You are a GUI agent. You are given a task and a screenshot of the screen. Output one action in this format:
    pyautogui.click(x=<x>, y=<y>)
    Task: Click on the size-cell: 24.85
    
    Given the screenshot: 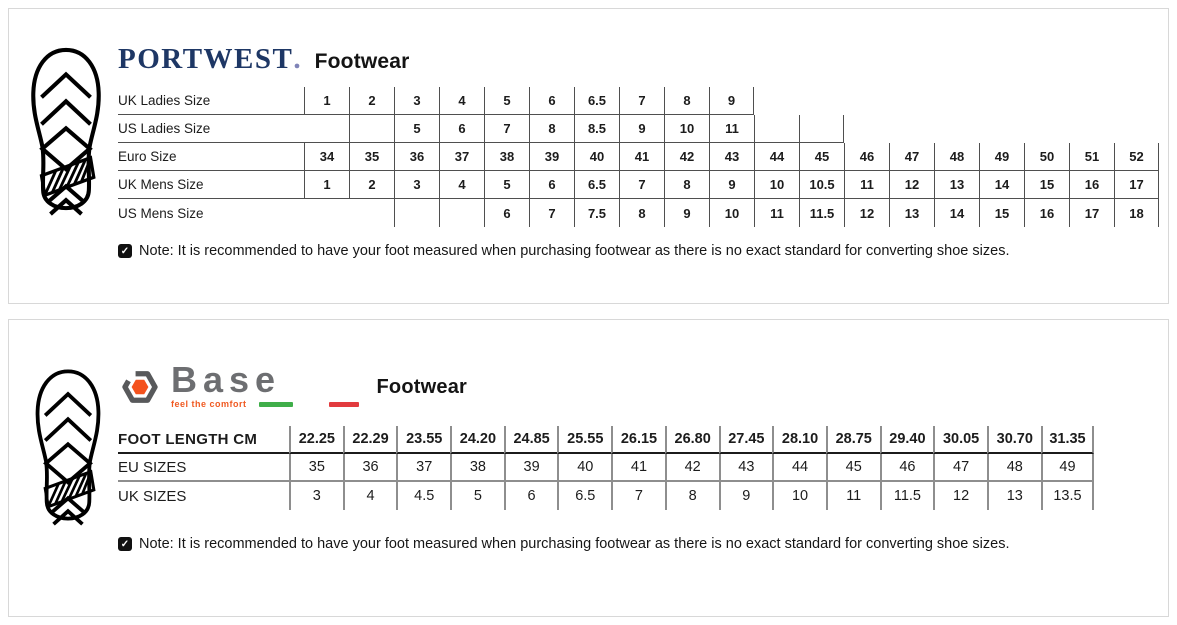 What is the action you would take?
    pyautogui.click(x=530, y=440)
    